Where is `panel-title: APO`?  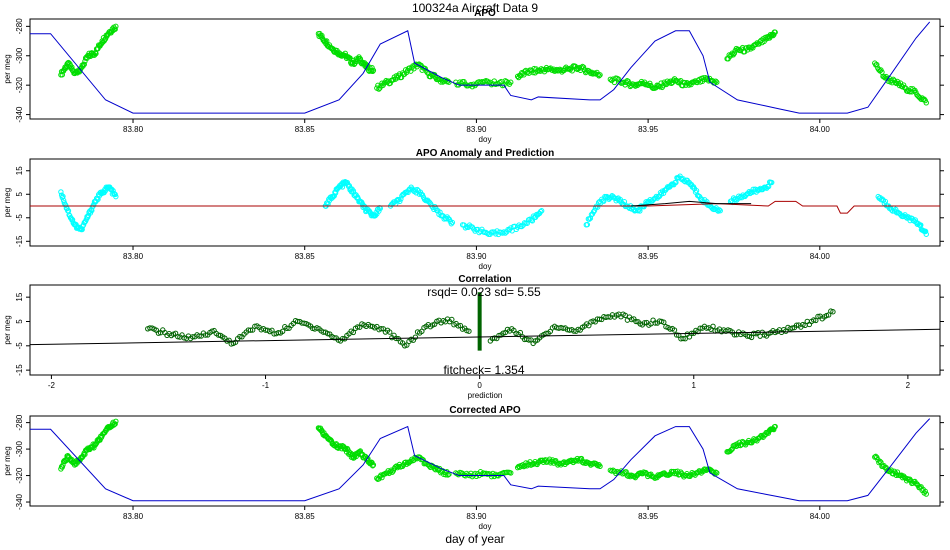 panel-title: APO is located at coordinates (485, 13).